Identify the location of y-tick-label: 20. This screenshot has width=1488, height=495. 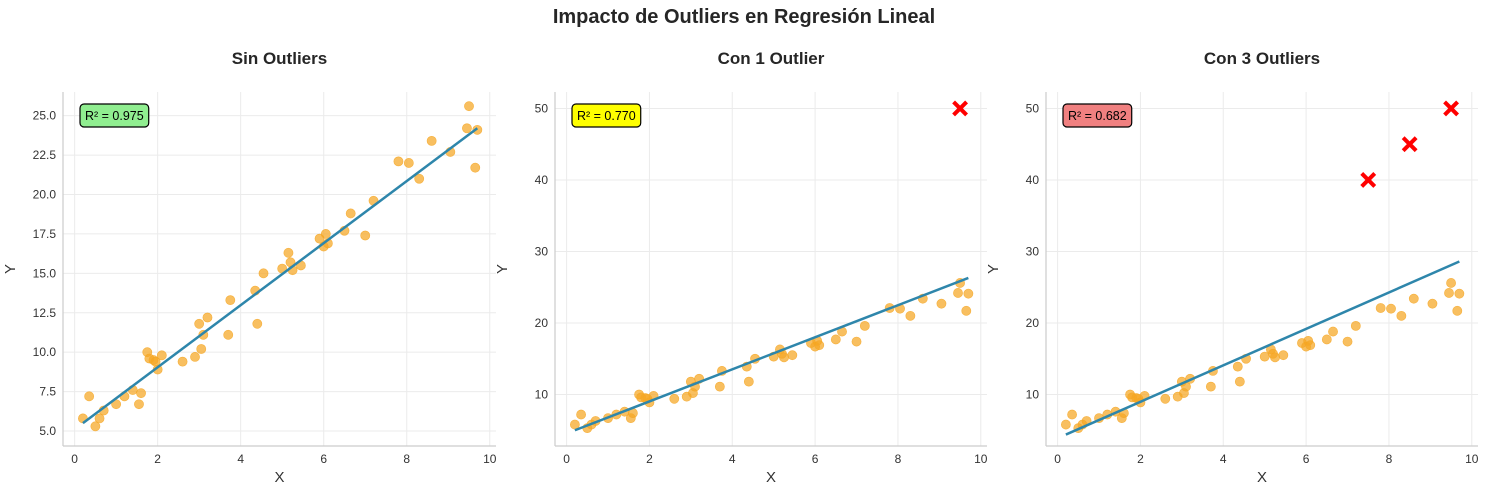
(1033, 323).